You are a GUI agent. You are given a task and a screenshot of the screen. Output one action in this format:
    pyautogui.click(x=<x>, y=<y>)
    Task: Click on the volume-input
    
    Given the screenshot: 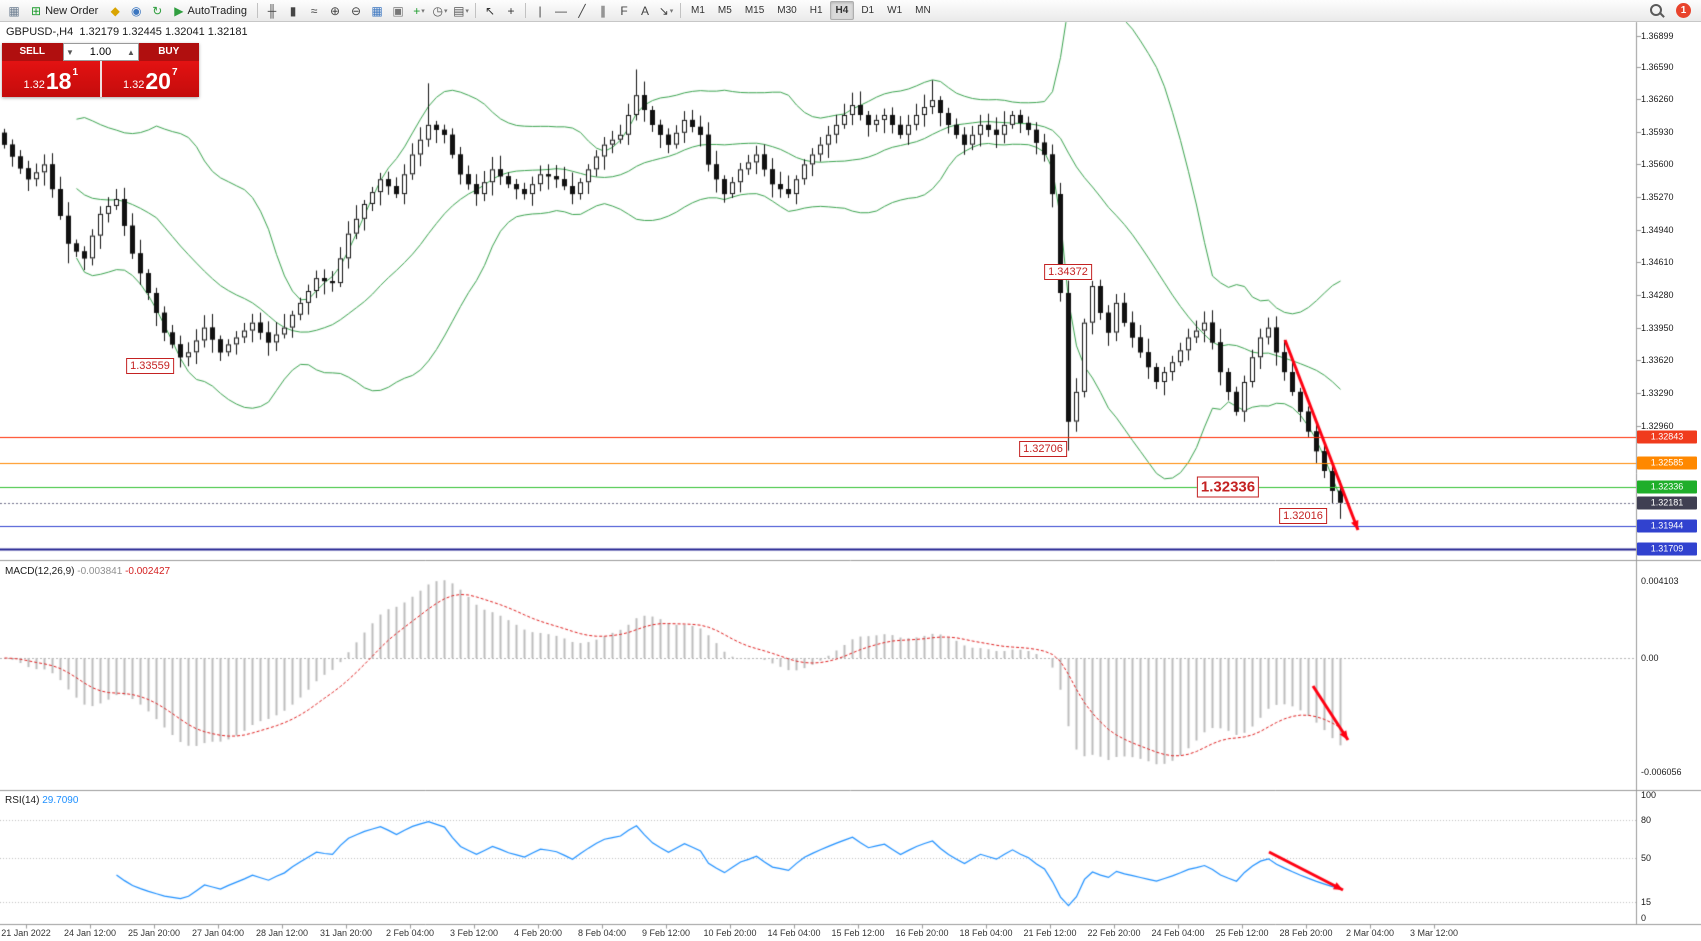 What is the action you would take?
    pyautogui.click(x=100, y=52)
    